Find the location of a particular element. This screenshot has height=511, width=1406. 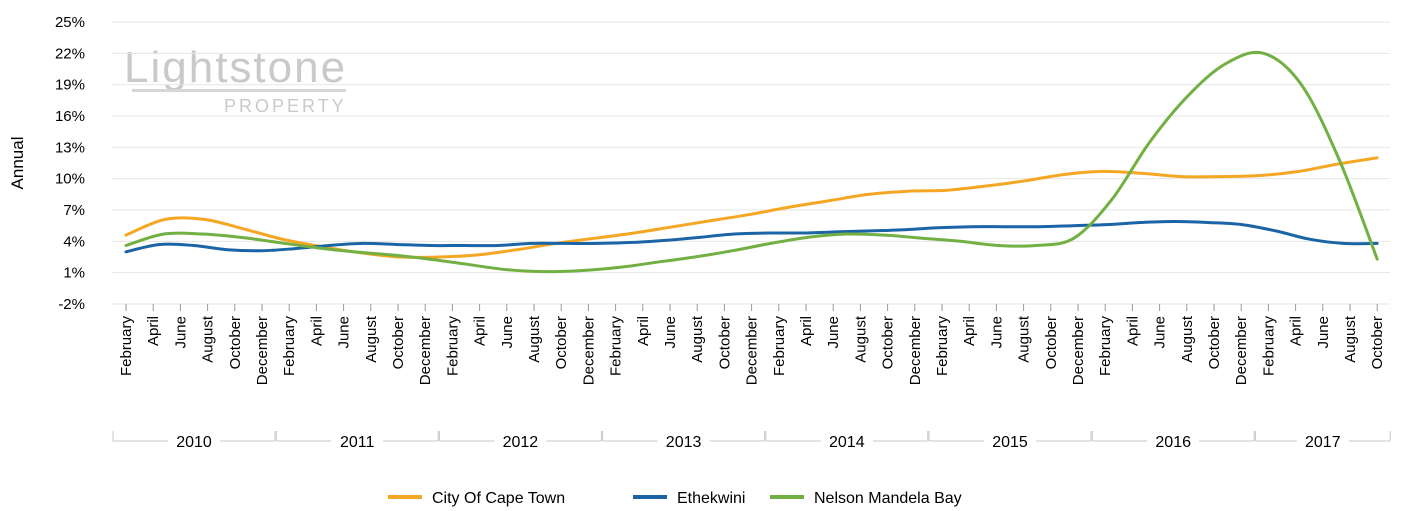

y-tick-label: 7% is located at coordinates (74, 210).